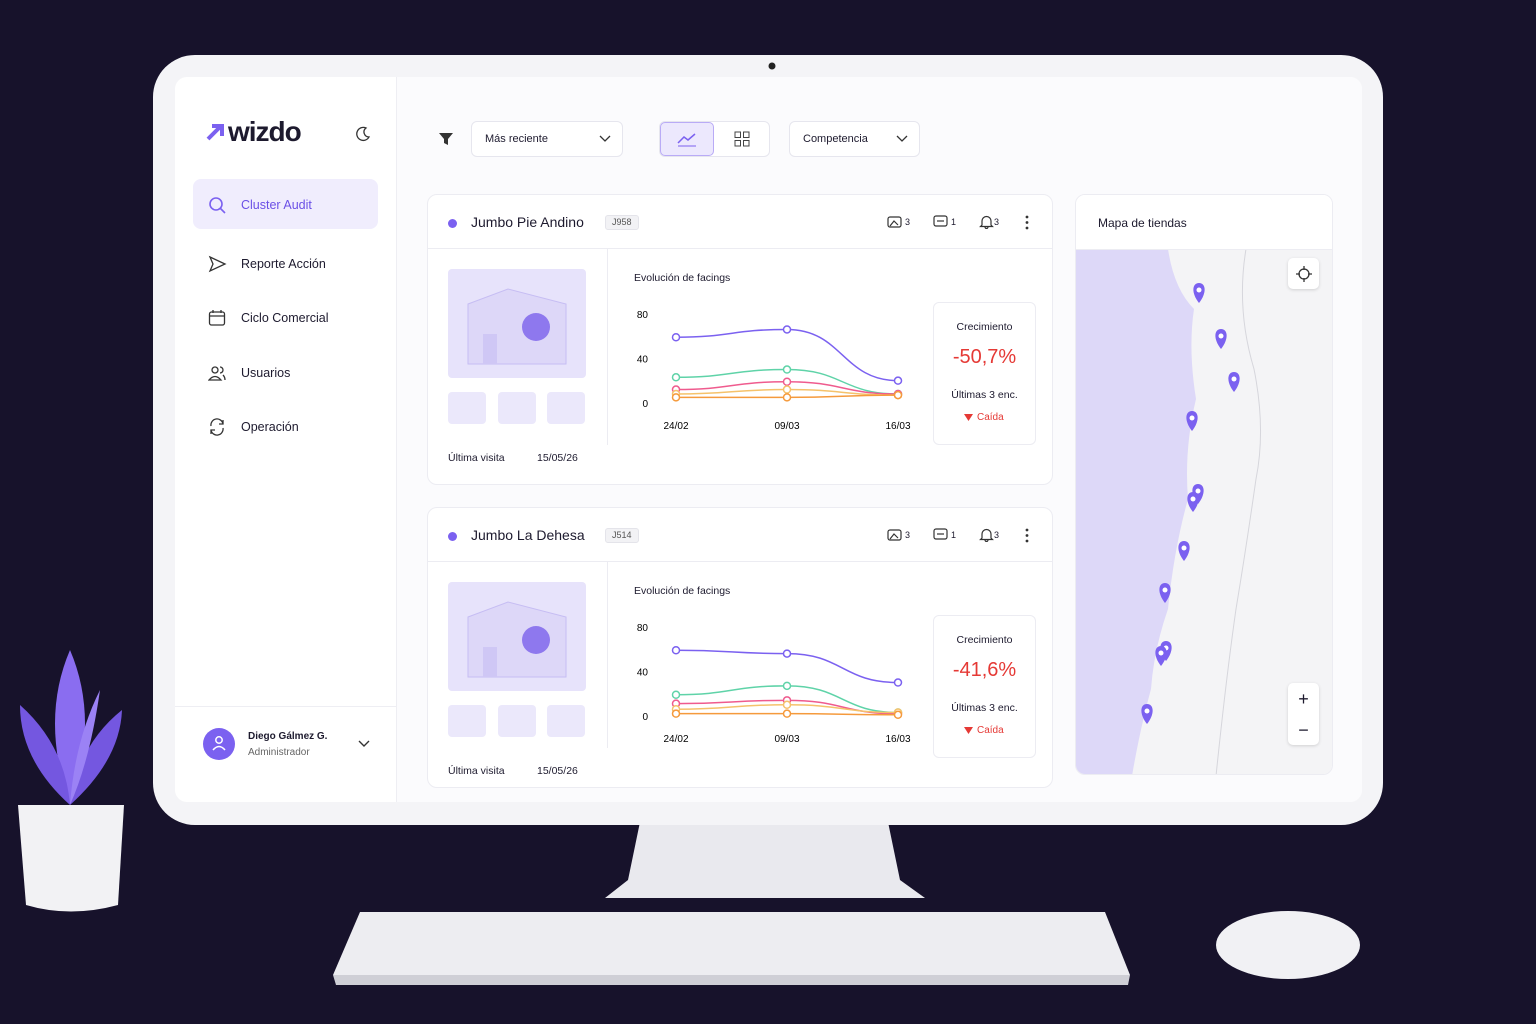 Image resolution: width=1536 pixels, height=1024 pixels. Describe the element at coordinates (446, 139) in the screenshot. I see `filter-icon` at that location.